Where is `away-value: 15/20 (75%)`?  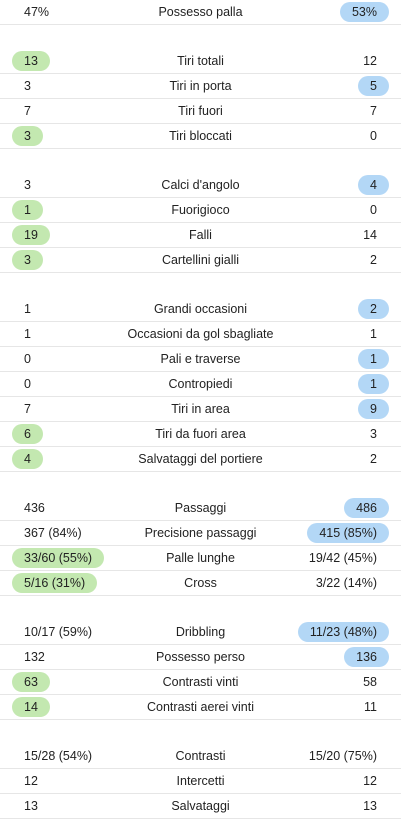 away-value: 15/20 (75%) is located at coordinates (342, 756).